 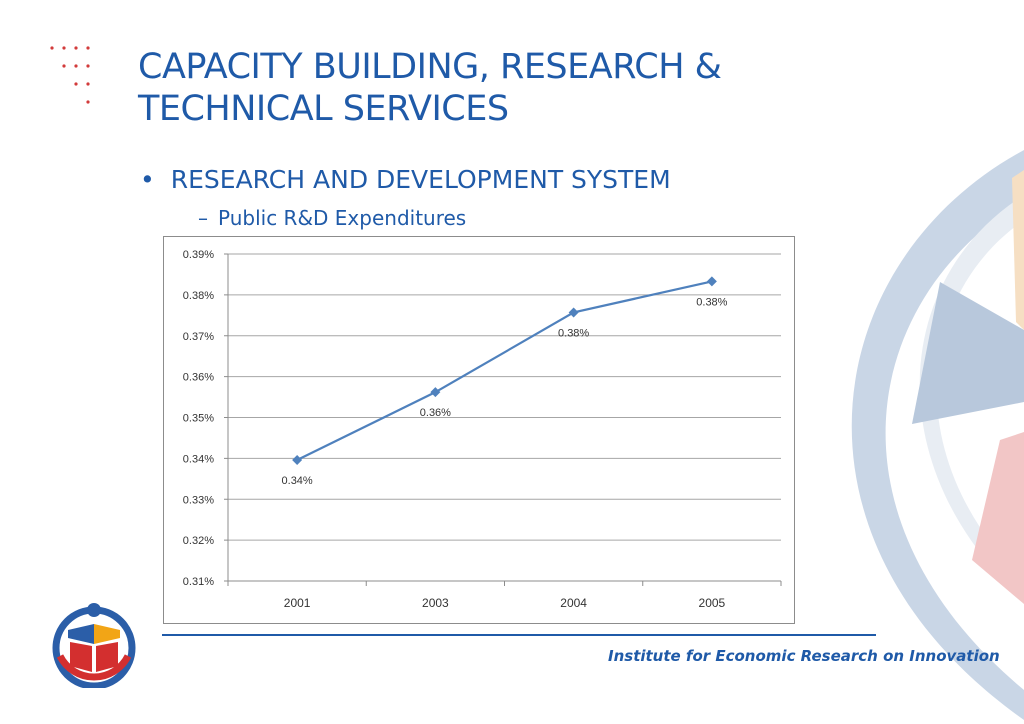 I want to click on x-tick-label: 2004, so click(x=573, y=603).